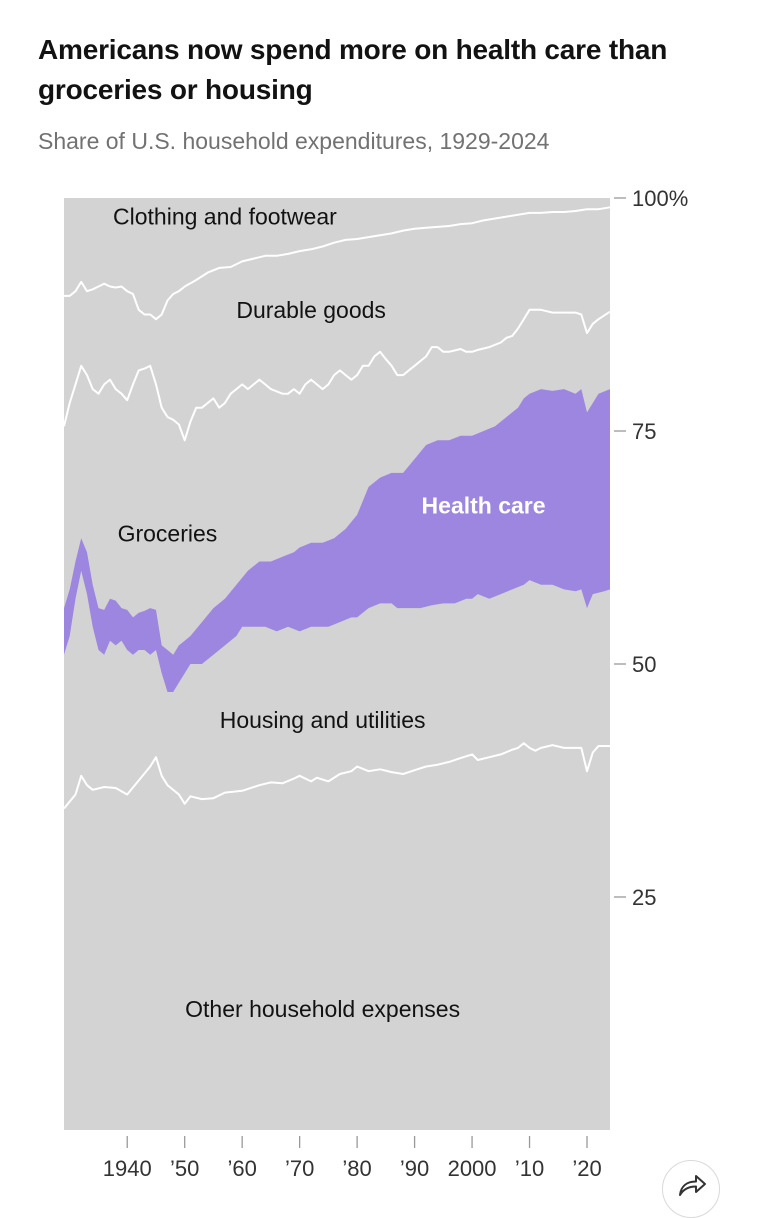 The image size is (760, 1218). I want to click on x-tick-label: 1940, so click(127, 1168).